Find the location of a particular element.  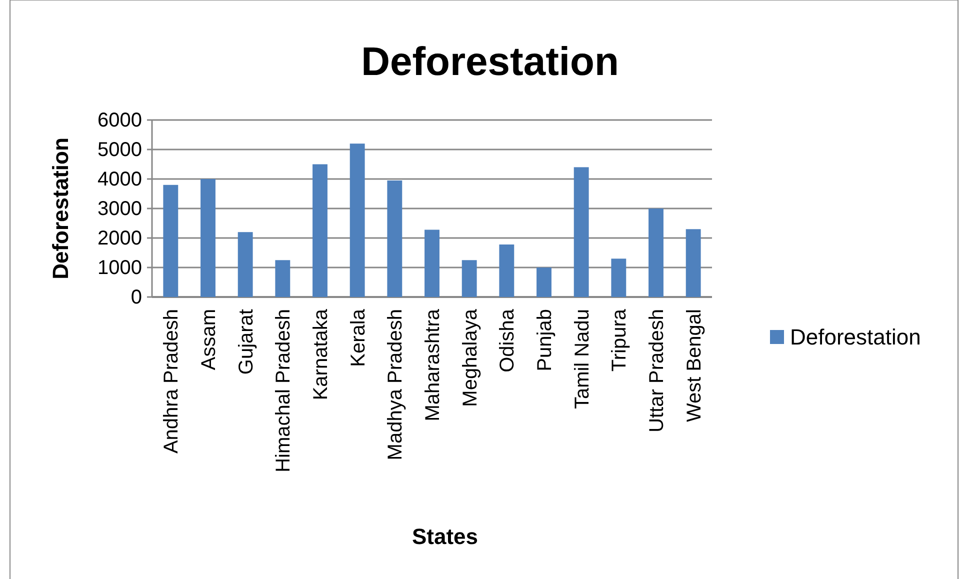

y-tick-label: 5000 is located at coordinates (120, 149).